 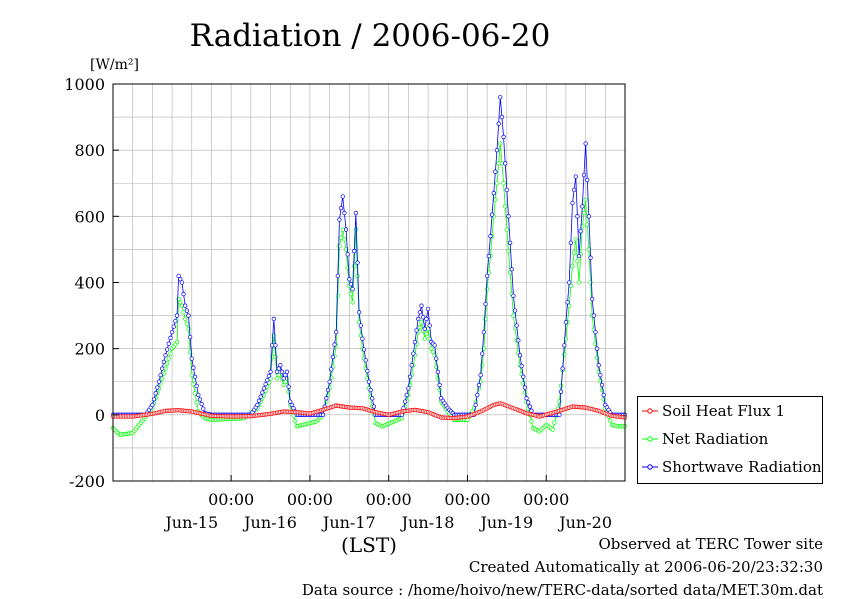 I want to click on x-day-label: Jun-18, so click(x=427, y=522).